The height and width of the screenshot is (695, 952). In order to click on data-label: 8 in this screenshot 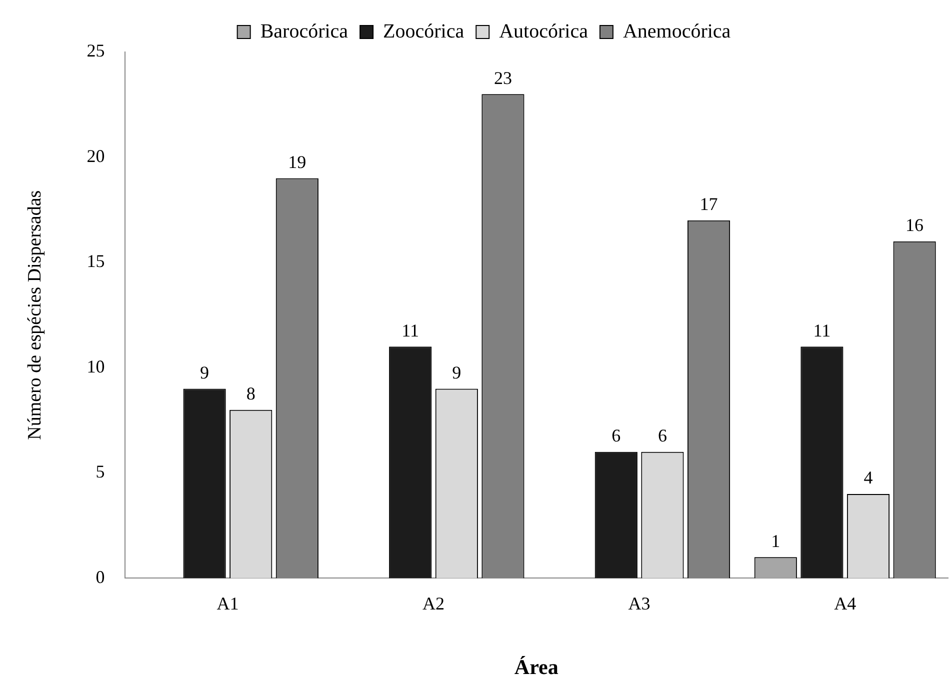, I will do `click(251, 394)`.